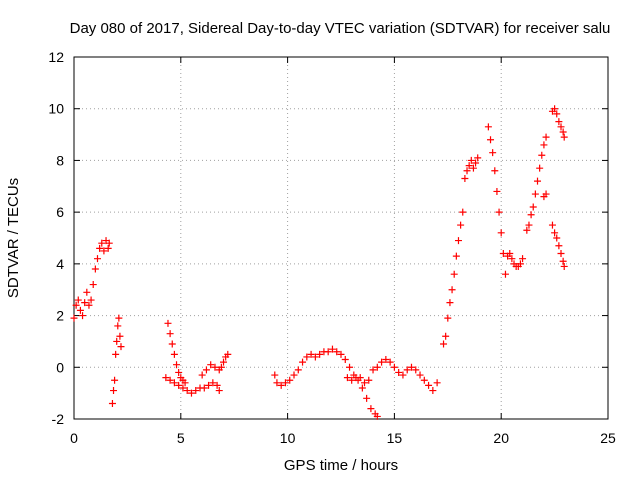 The image size is (640, 480). Describe the element at coordinates (60, 367) in the screenshot. I see `y-tick-label: 0` at that location.